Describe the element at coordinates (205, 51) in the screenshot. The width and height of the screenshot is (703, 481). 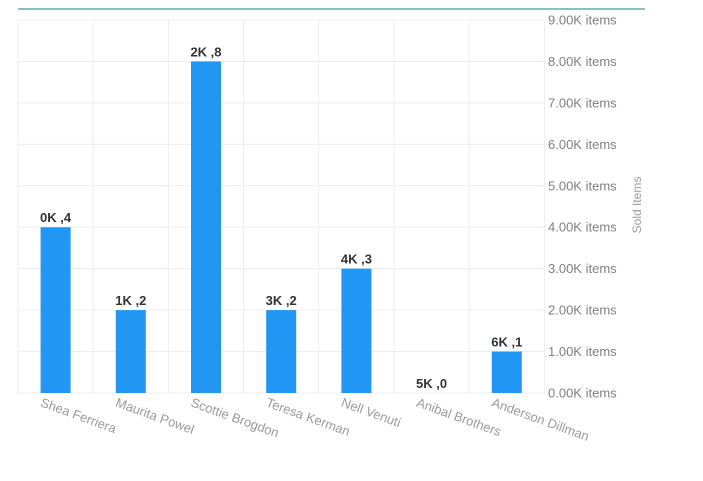
I see `data-label: 2K ,8` at that location.